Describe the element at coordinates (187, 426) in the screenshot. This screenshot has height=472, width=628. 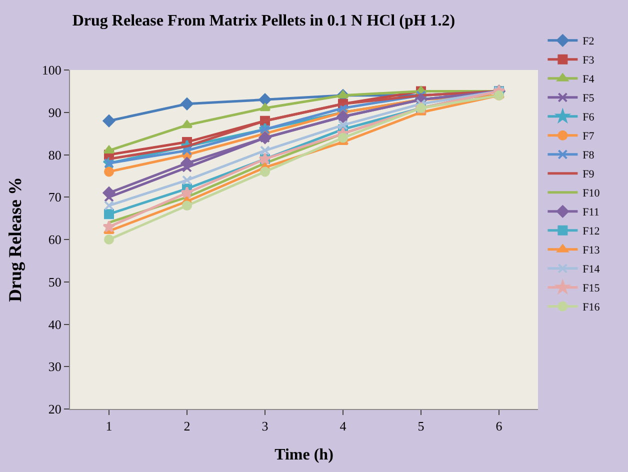
I see `x-tick-label: 2` at that location.